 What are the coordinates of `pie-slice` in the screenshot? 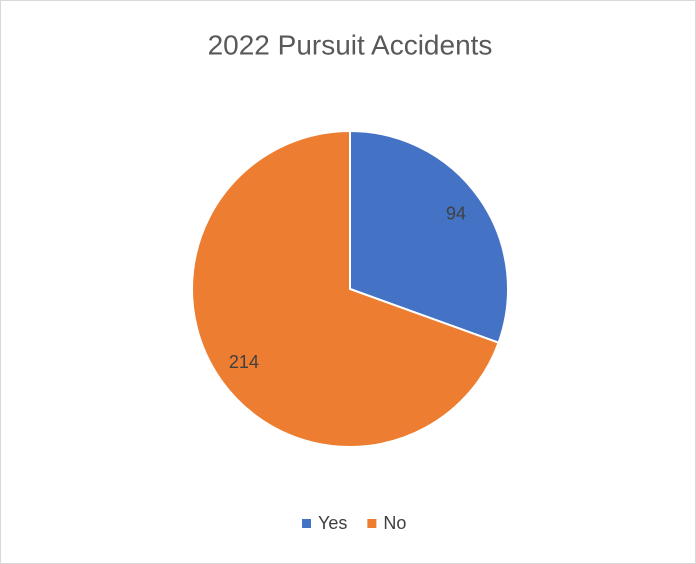 It's located at (429, 236).